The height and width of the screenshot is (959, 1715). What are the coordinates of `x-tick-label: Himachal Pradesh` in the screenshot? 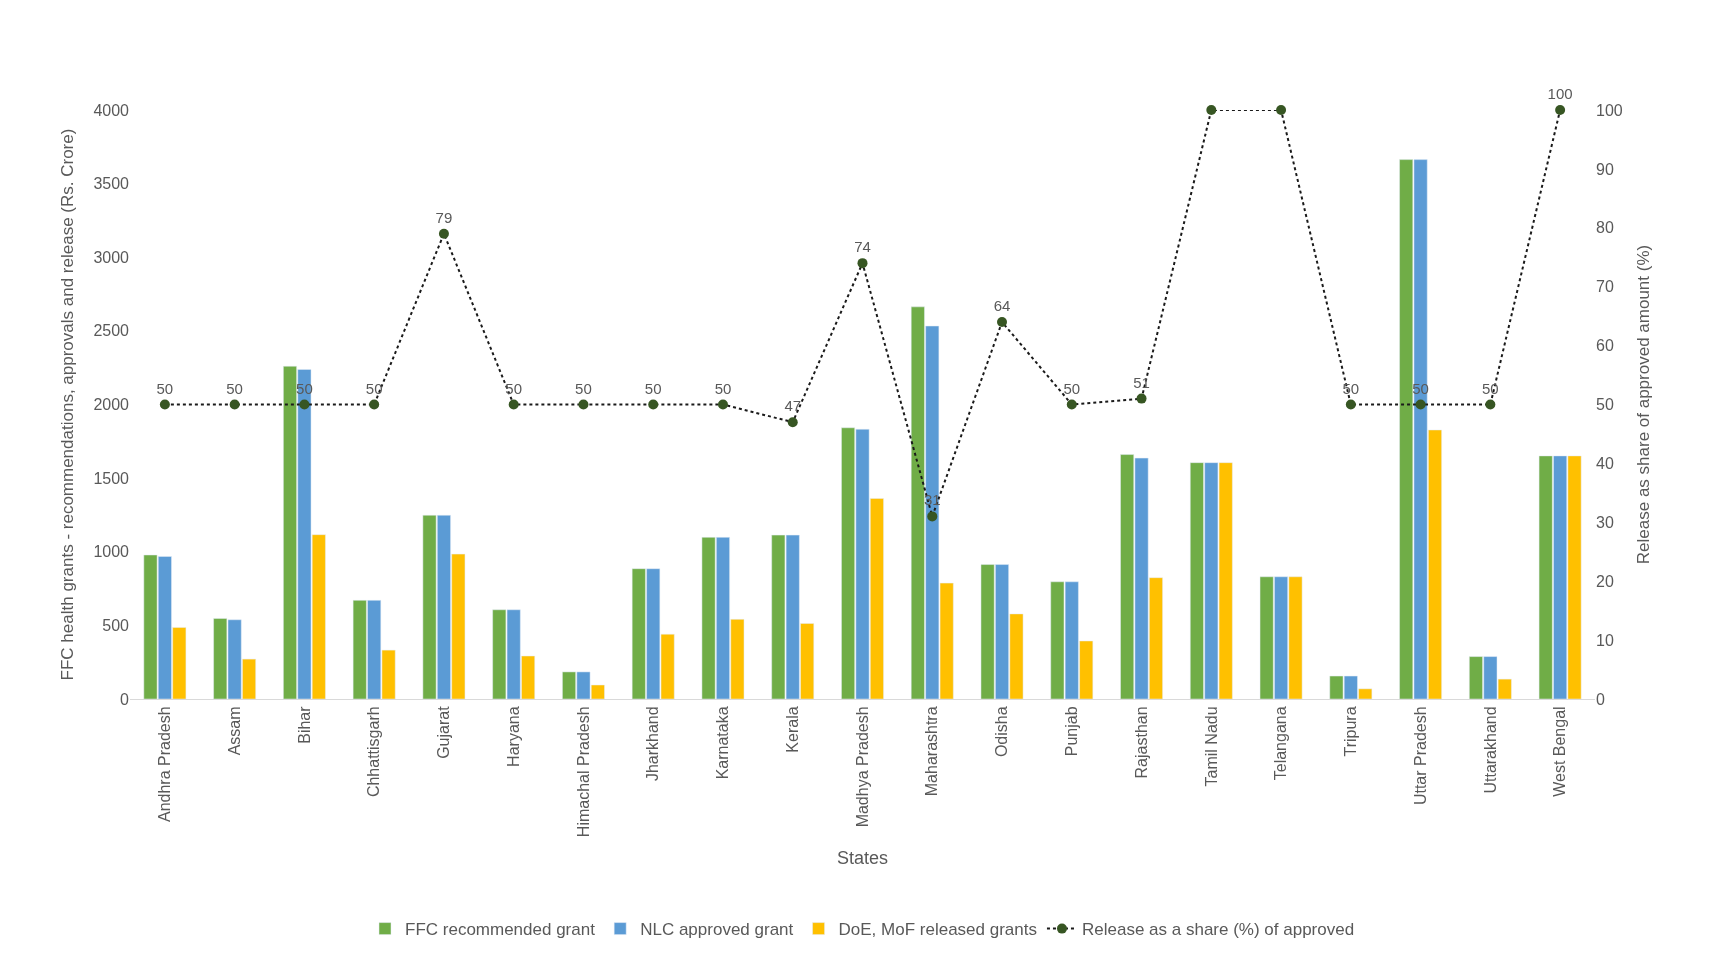 It's located at (583, 772).